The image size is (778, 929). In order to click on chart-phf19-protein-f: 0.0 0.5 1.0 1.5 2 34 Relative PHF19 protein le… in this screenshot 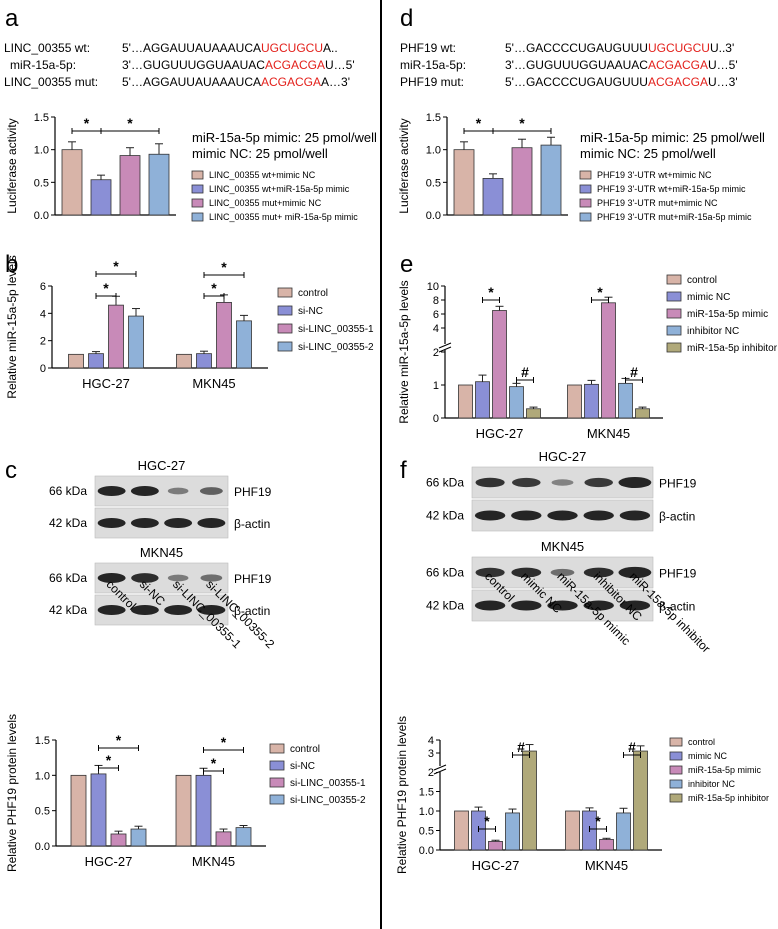, I will do `click(582, 795)`.